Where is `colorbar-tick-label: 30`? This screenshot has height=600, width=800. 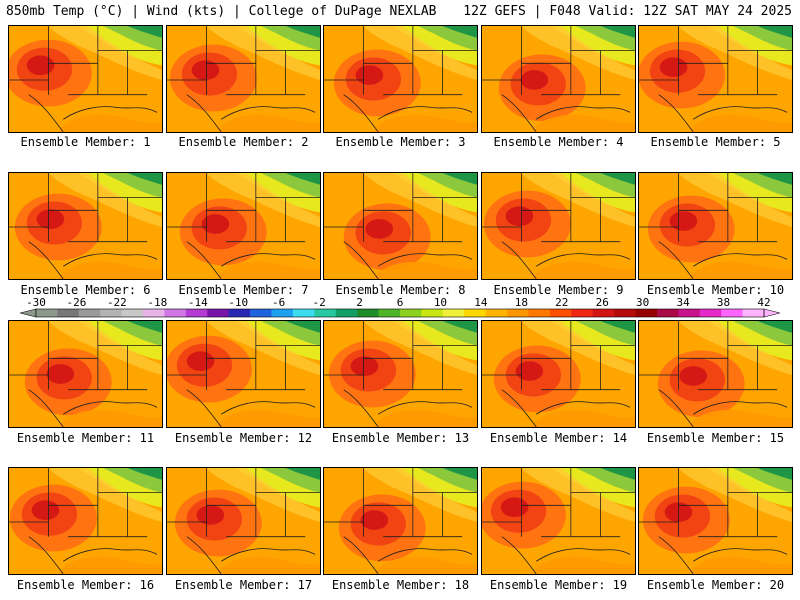
colorbar-tick-label: 30 is located at coordinates (642, 302).